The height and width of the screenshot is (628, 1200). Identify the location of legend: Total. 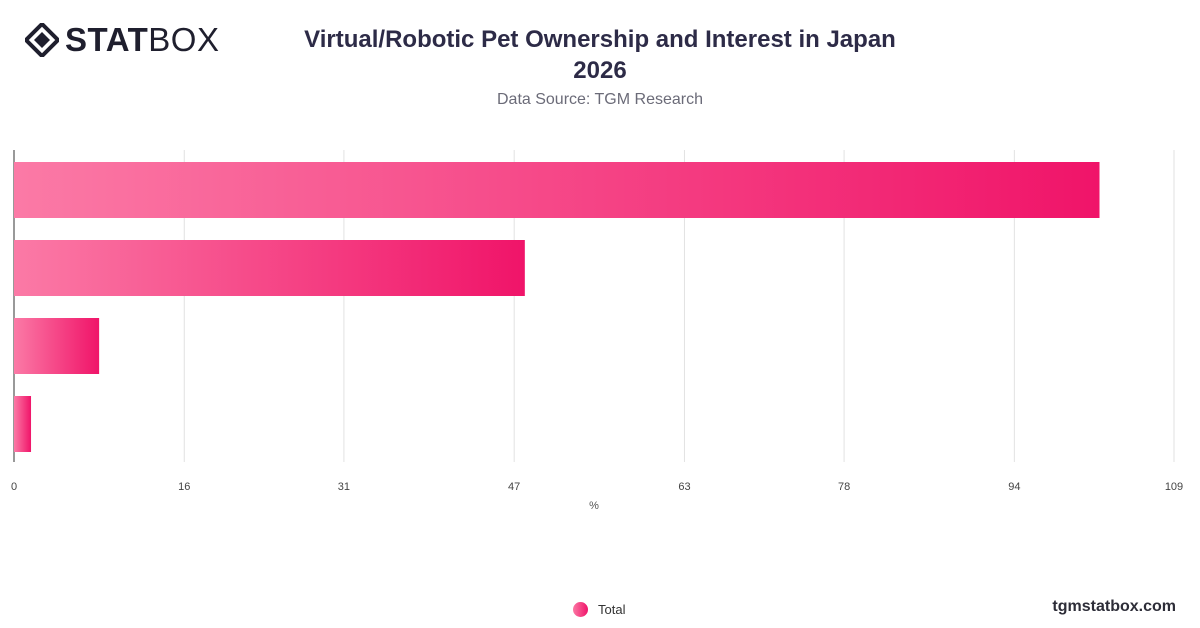
(599, 609).